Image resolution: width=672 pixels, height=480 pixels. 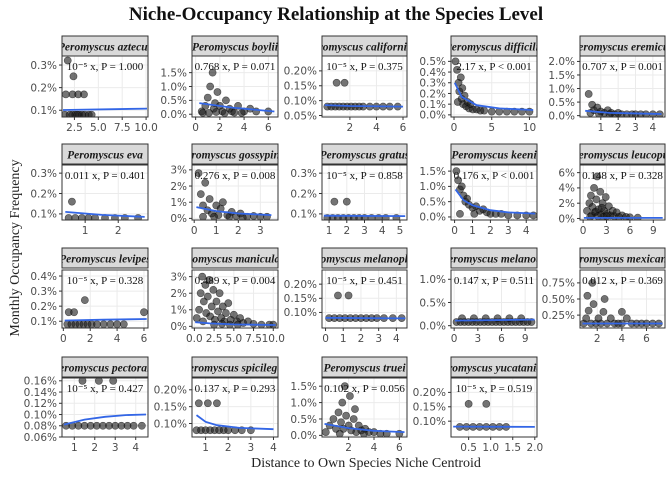 What do you see at coordinates (364, 258) in the screenshot?
I see `facet-13-strip` at bounding box center [364, 258].